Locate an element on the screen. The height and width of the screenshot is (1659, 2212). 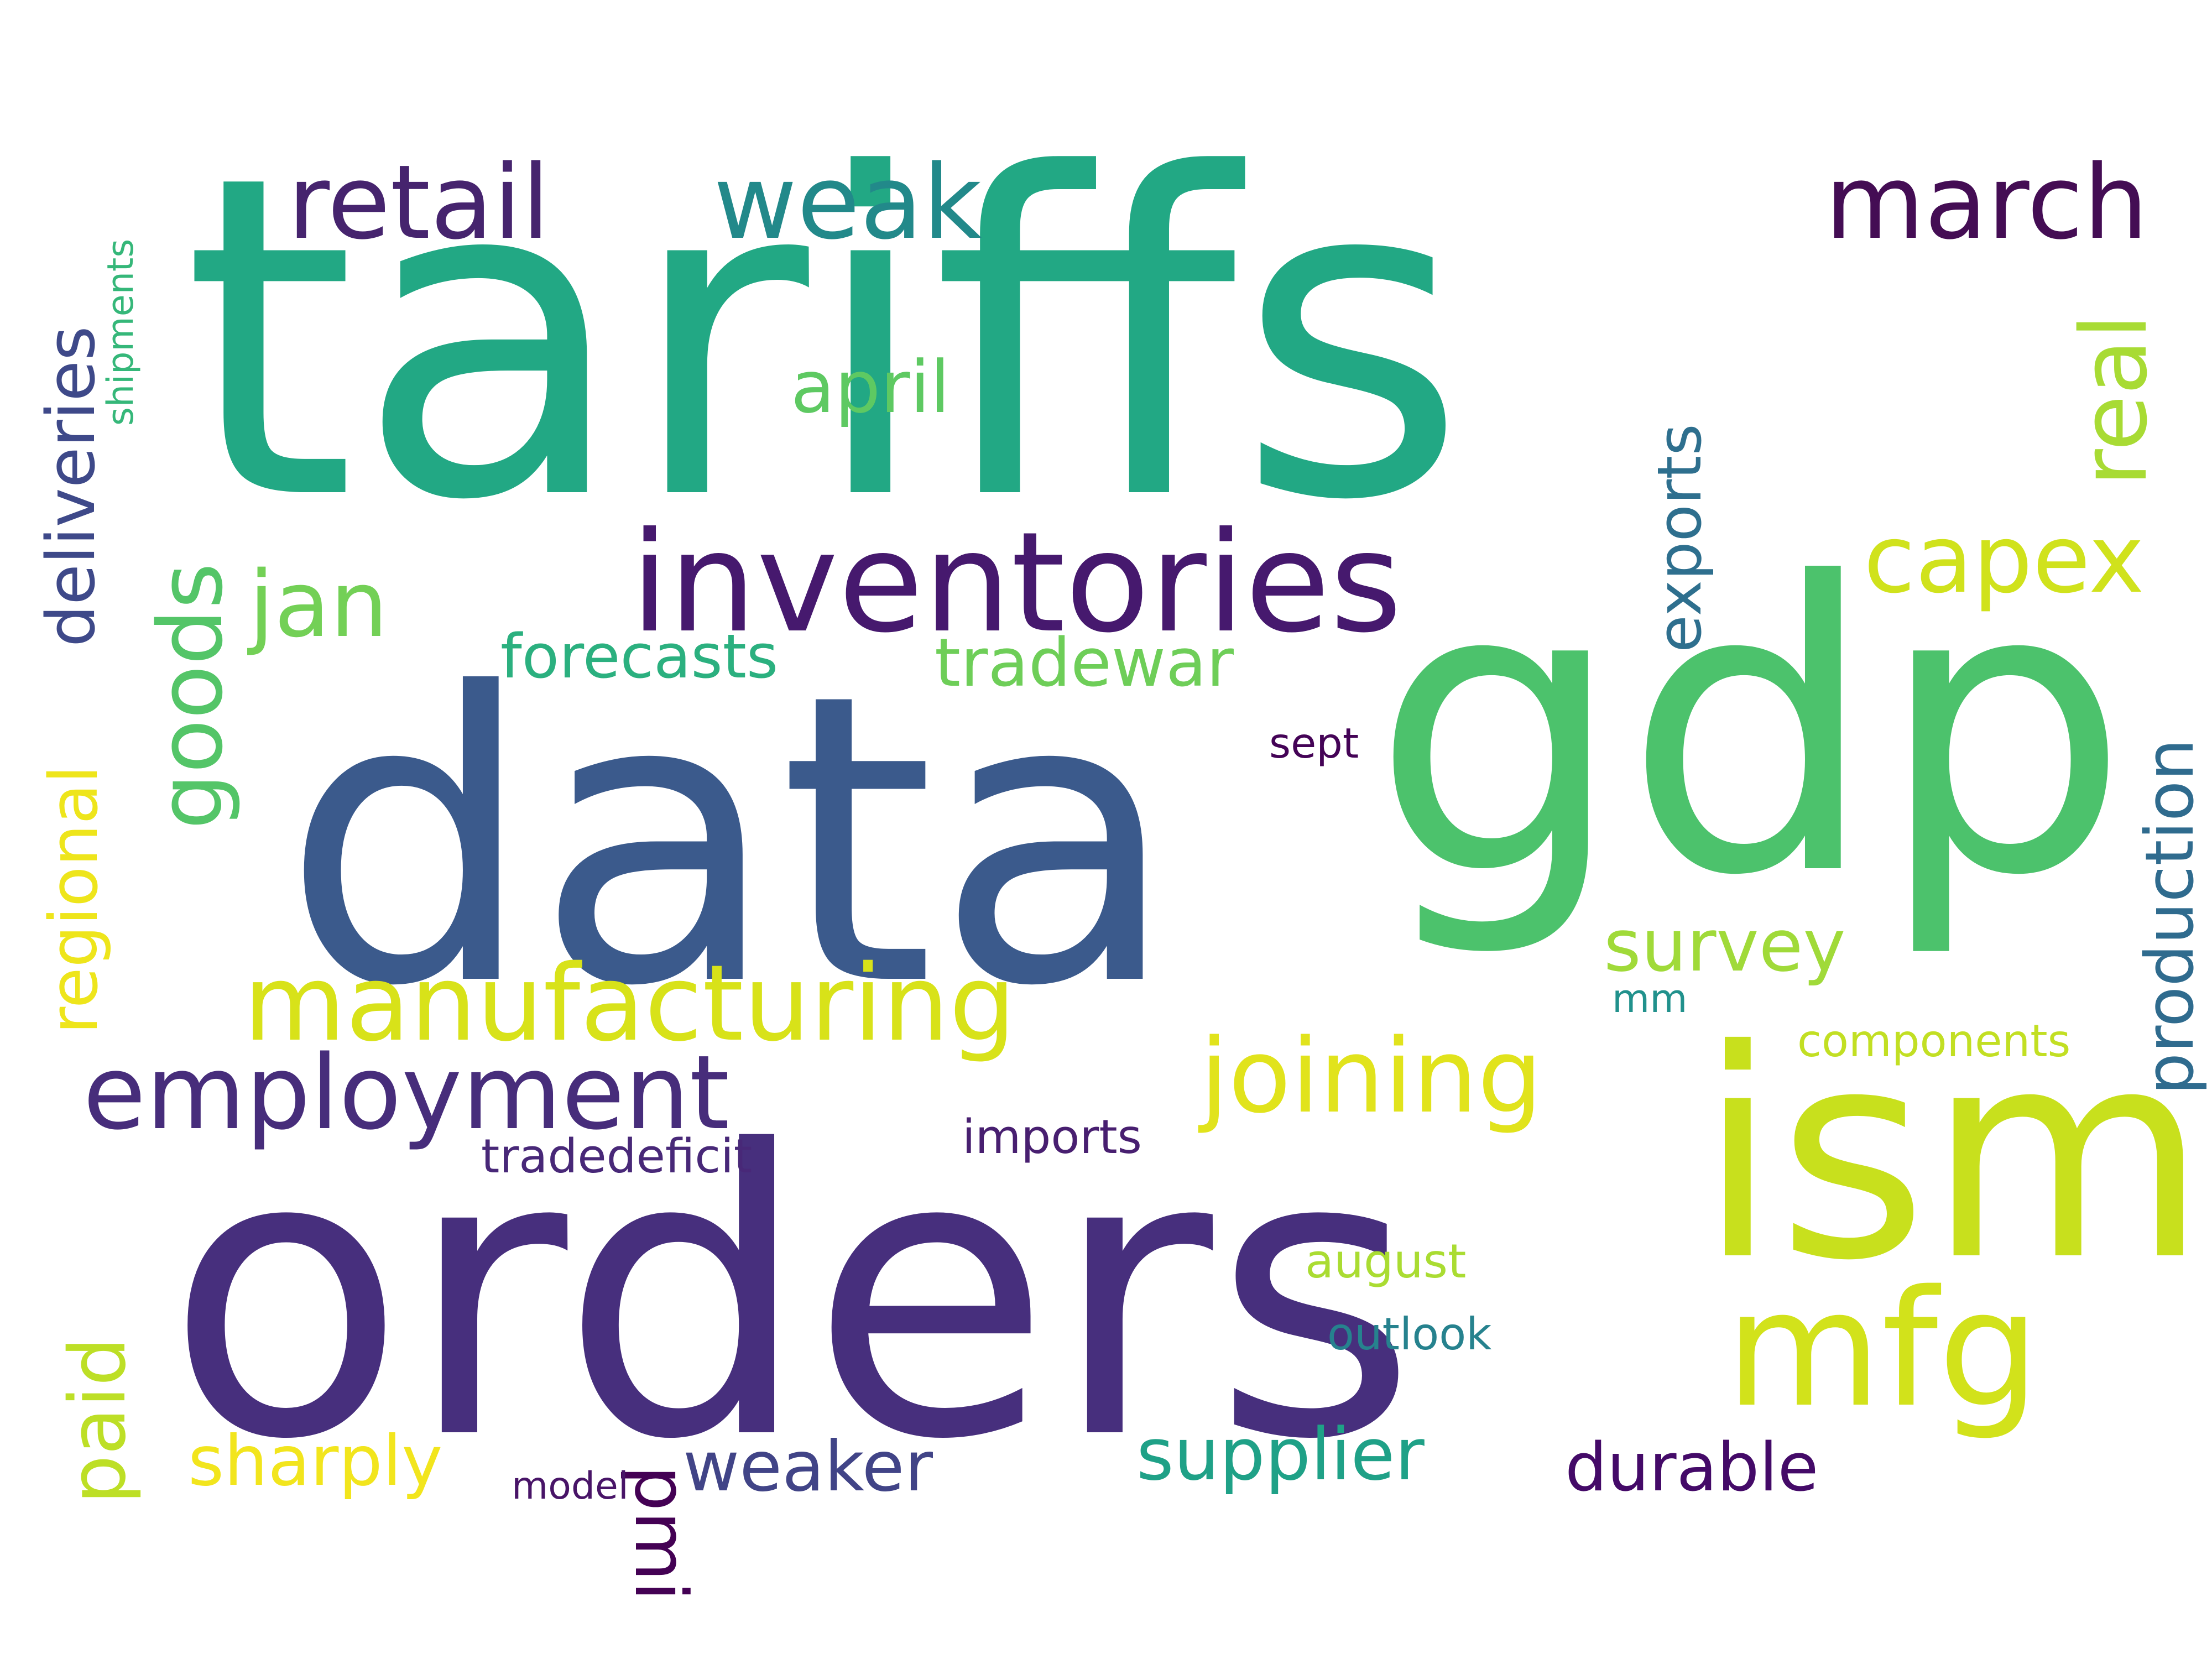
word-weaker: weaker is located at coordinates (808, 1467).